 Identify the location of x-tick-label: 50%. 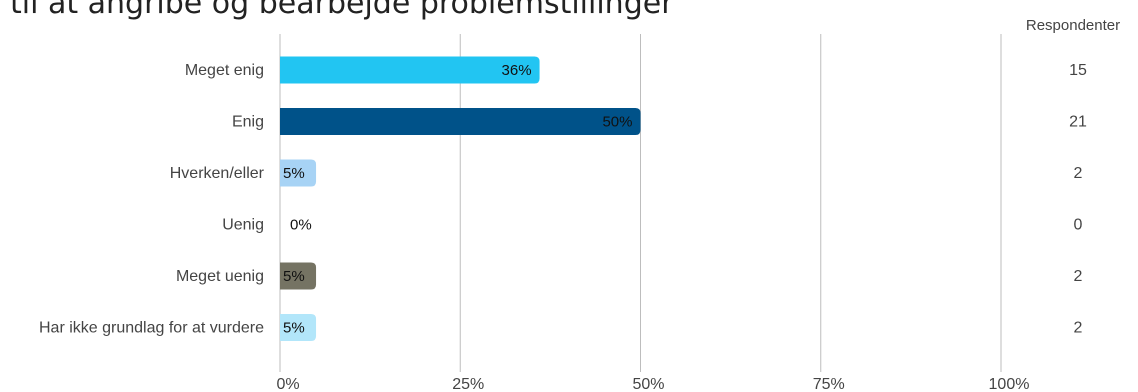
(648, 384).